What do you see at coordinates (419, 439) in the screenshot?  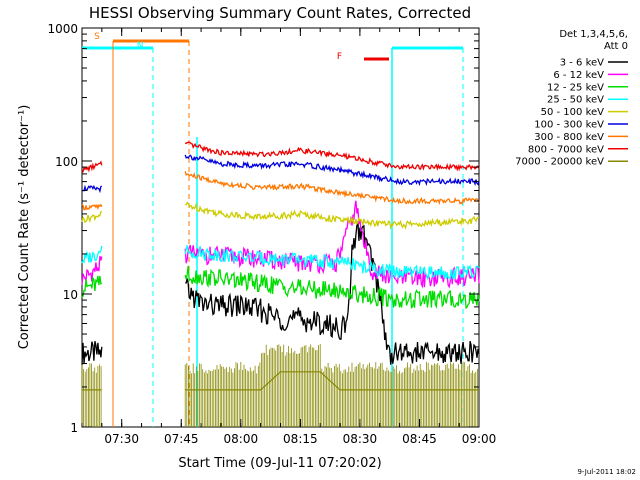 I see `x-tick-label: 08:45` at bounding box center [419, 439].